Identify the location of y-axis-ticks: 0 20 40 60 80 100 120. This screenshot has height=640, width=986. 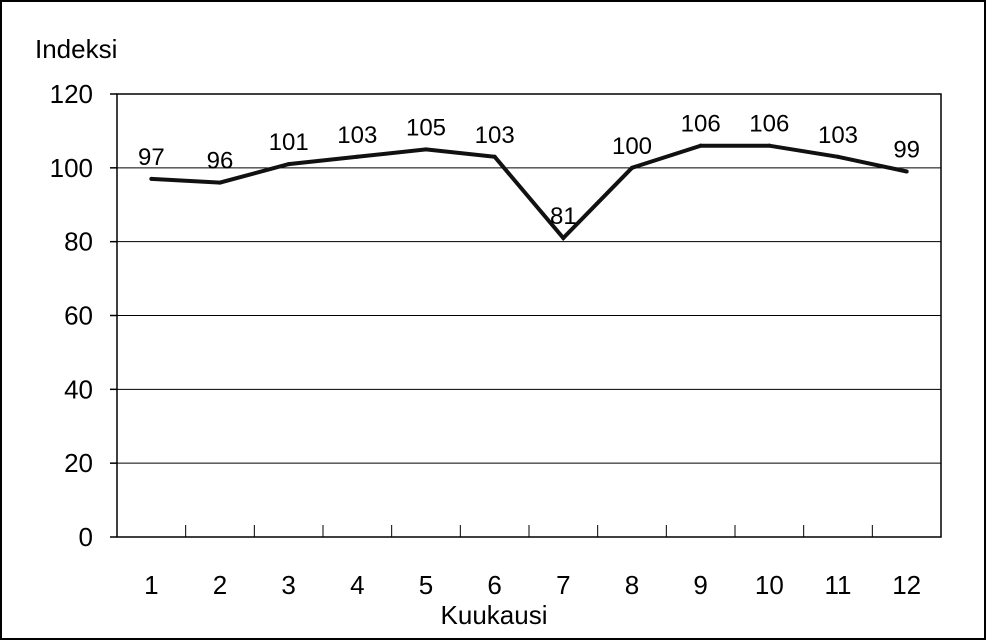
(83, 315).